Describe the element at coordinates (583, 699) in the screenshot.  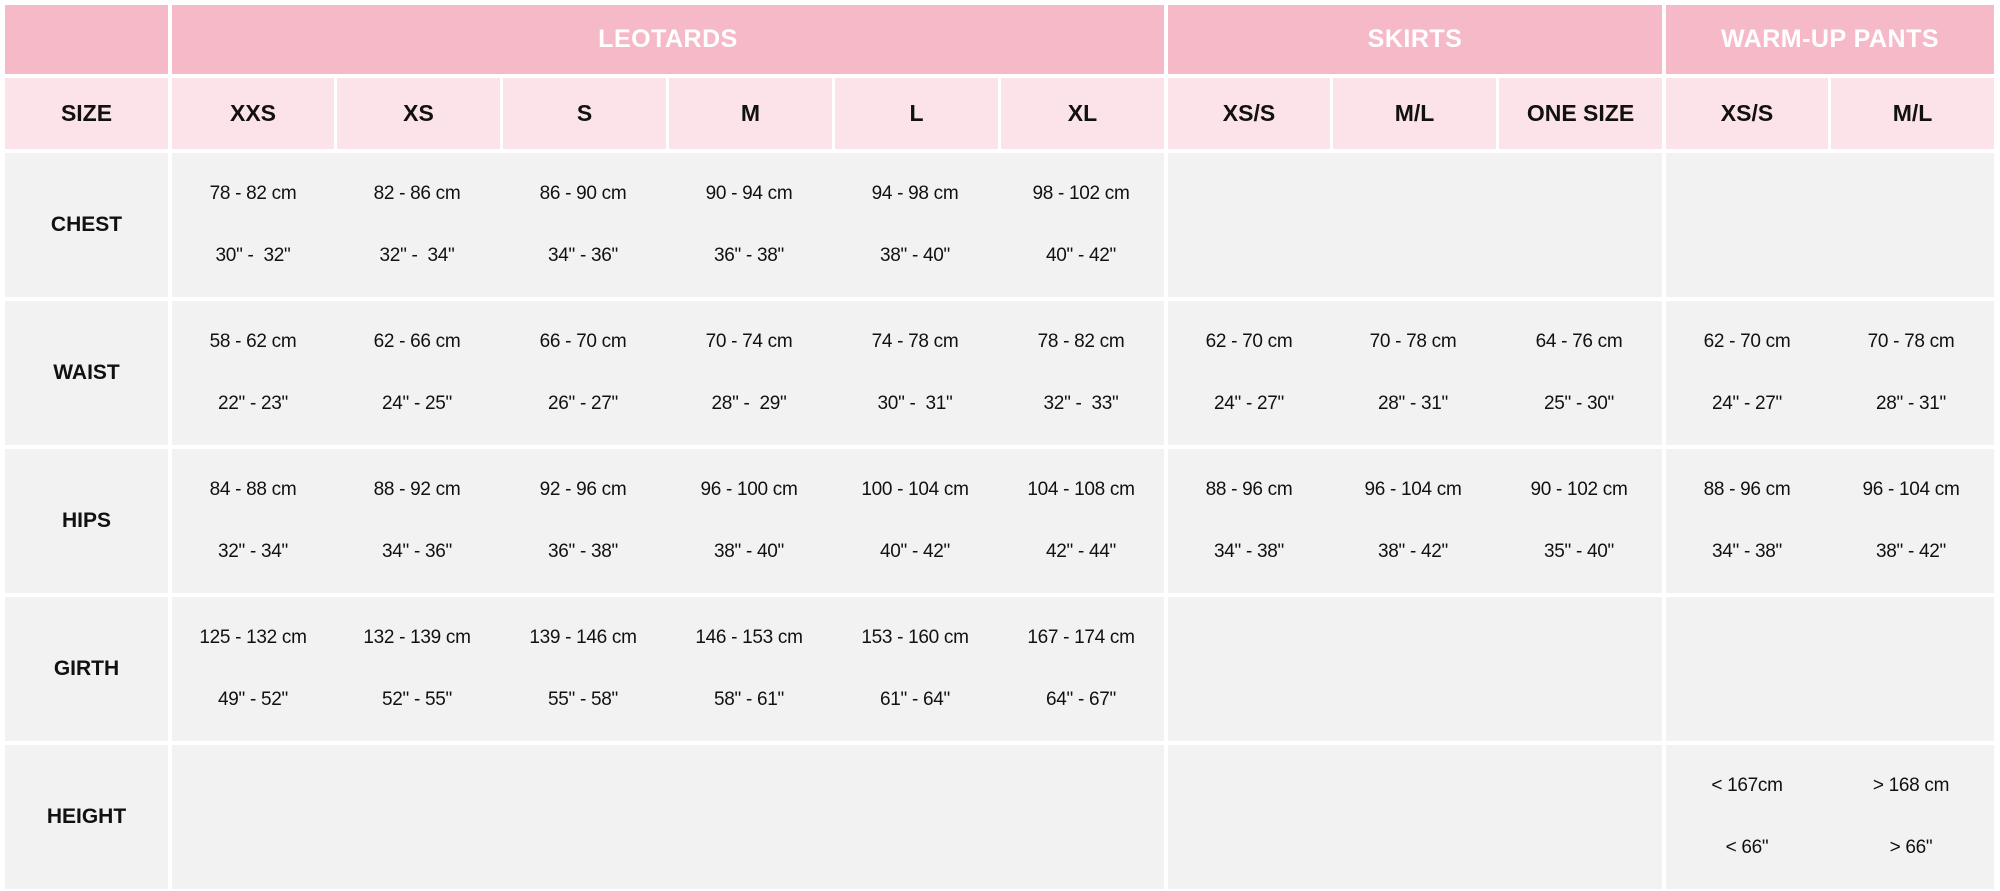
I see `measurement-in: 55" - 58"` at that location.